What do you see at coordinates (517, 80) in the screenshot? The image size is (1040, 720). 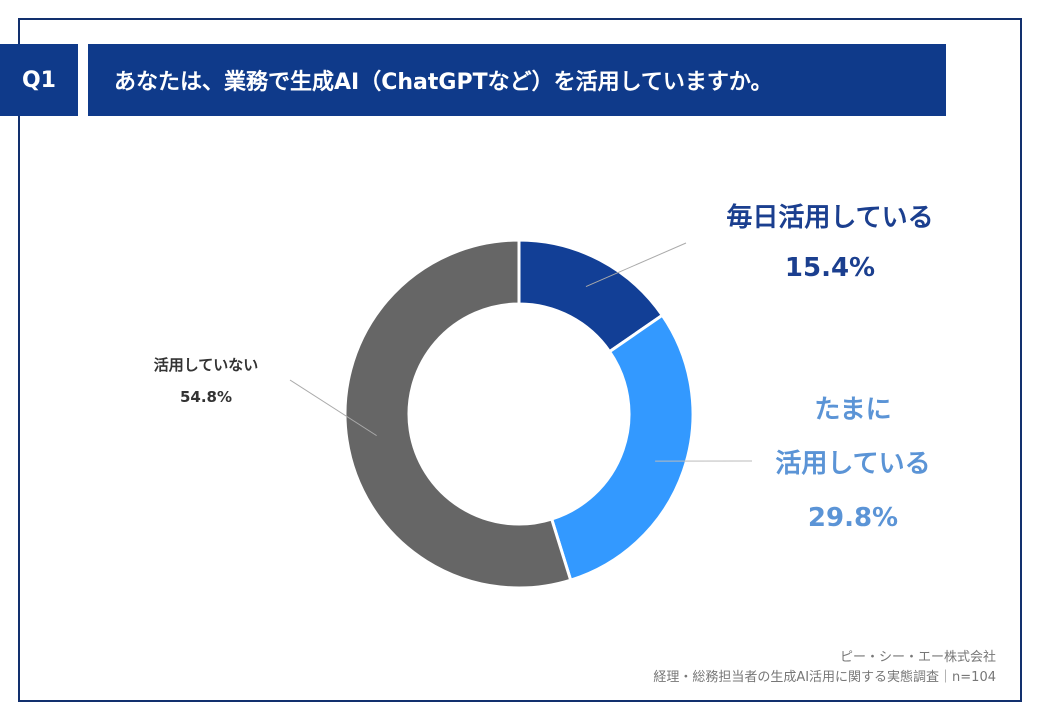 I see `question-title: あなたは、業務で生成AI（ChatGPTなど）を活用していますか。` at bounding box center [517, 80].